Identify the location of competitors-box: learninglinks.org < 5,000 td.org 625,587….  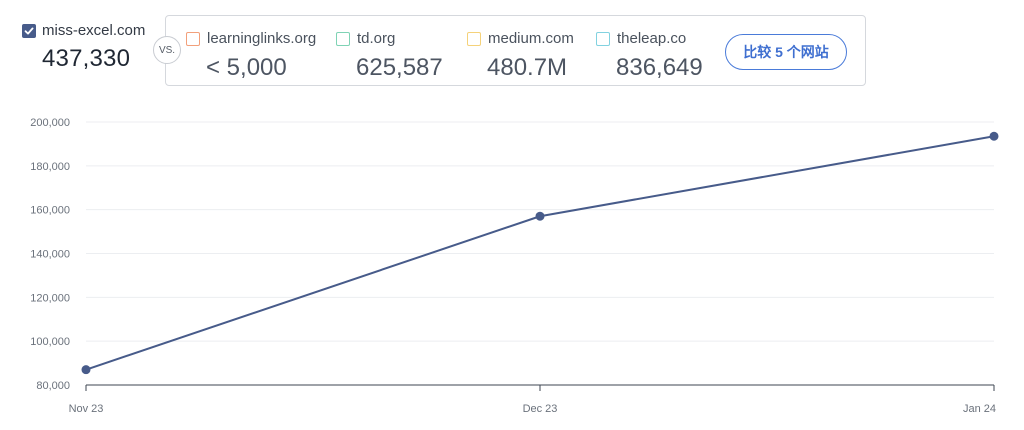
(515, 50).